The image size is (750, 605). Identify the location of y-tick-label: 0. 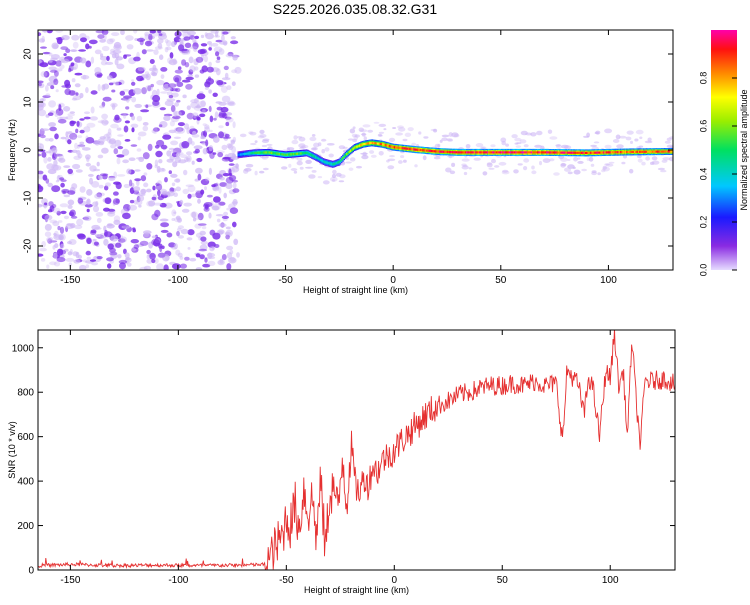
(28, 150).